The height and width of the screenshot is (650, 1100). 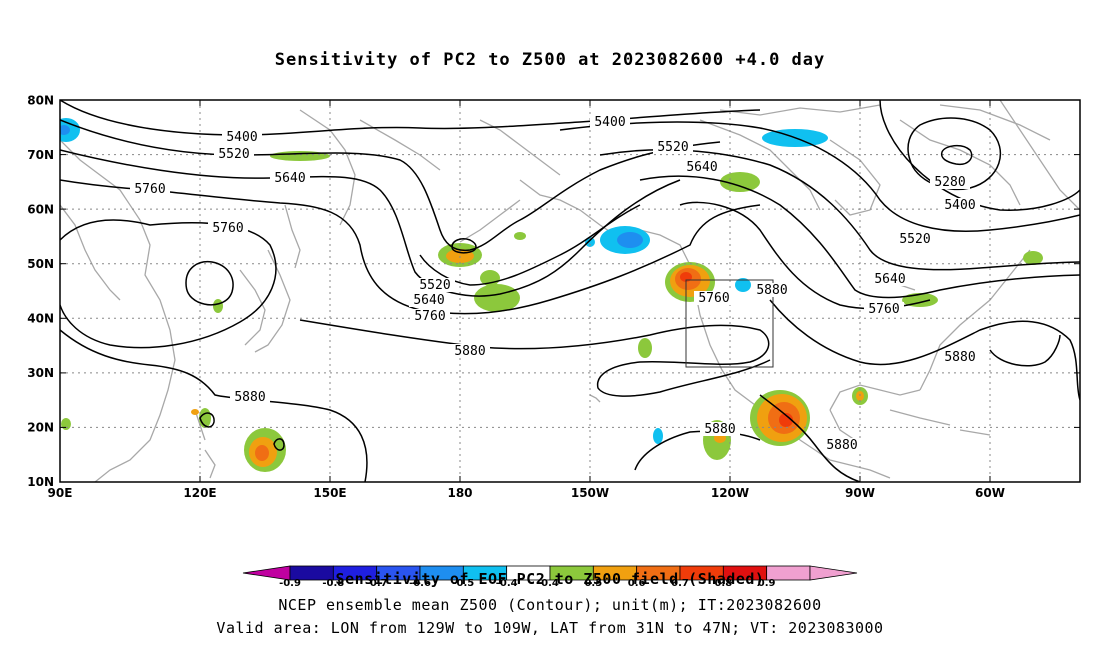 What do you see at coordinates (333, 583) in the screenshot?
I see `colorbar-label: -0.8` at bounding box center [333, 583].